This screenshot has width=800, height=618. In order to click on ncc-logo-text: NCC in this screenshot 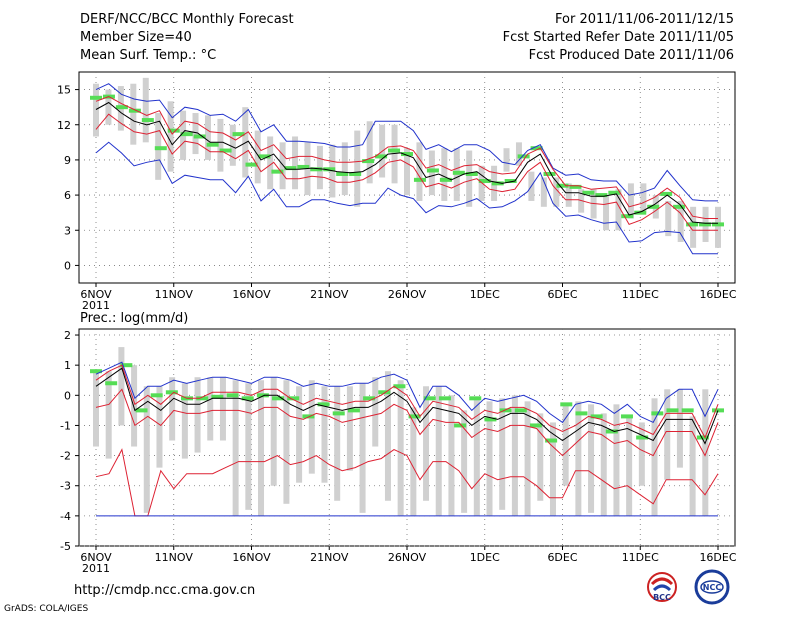, I will do `click(712, 587)`.